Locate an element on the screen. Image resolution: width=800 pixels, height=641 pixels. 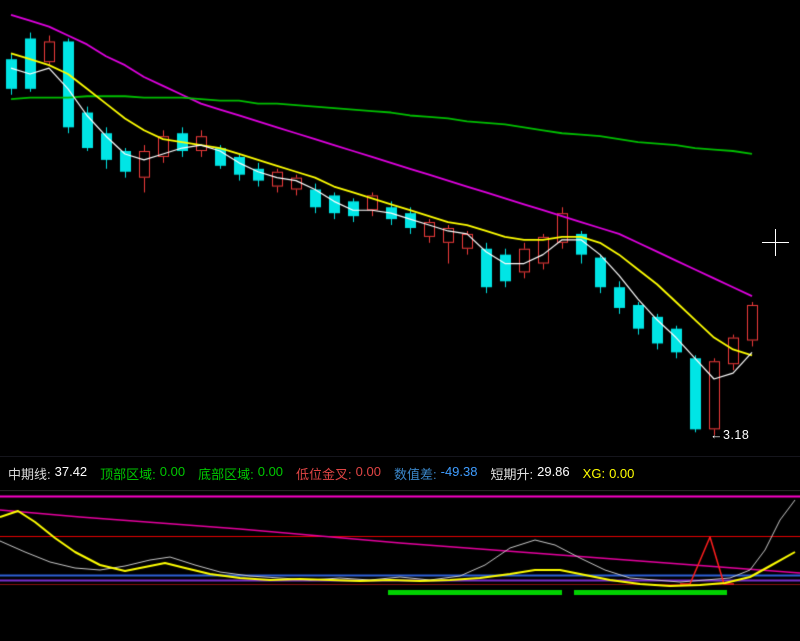
indicator-value: 29.86 is located at coordinates (553, 471).